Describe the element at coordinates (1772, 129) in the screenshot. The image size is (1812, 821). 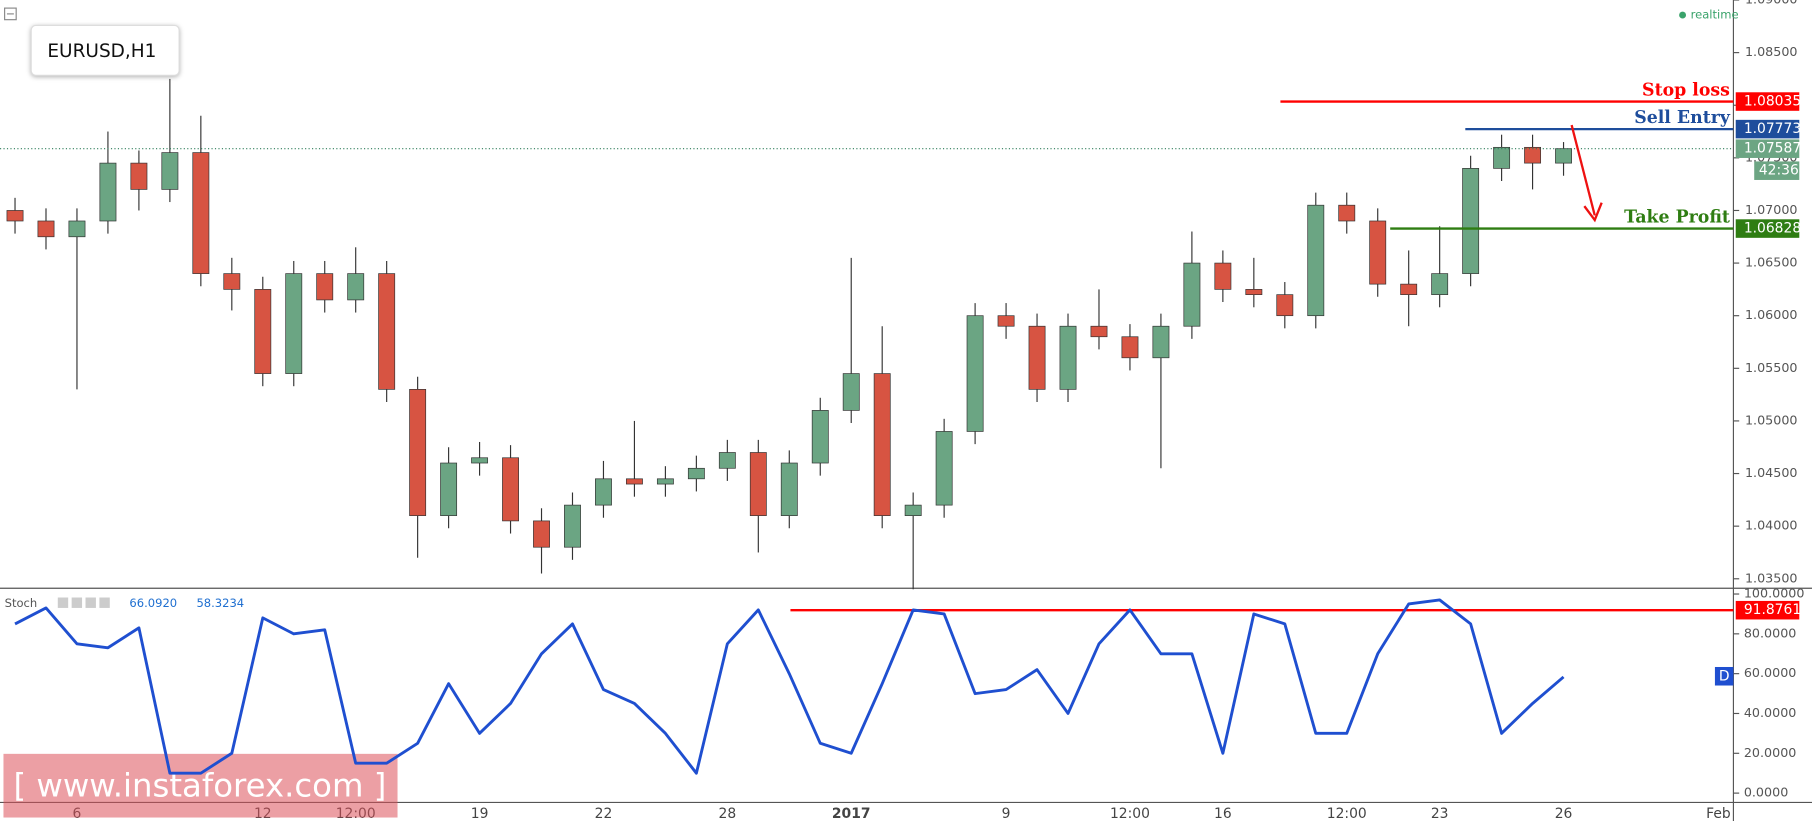
I see `level-value: 1.07773` at that location.